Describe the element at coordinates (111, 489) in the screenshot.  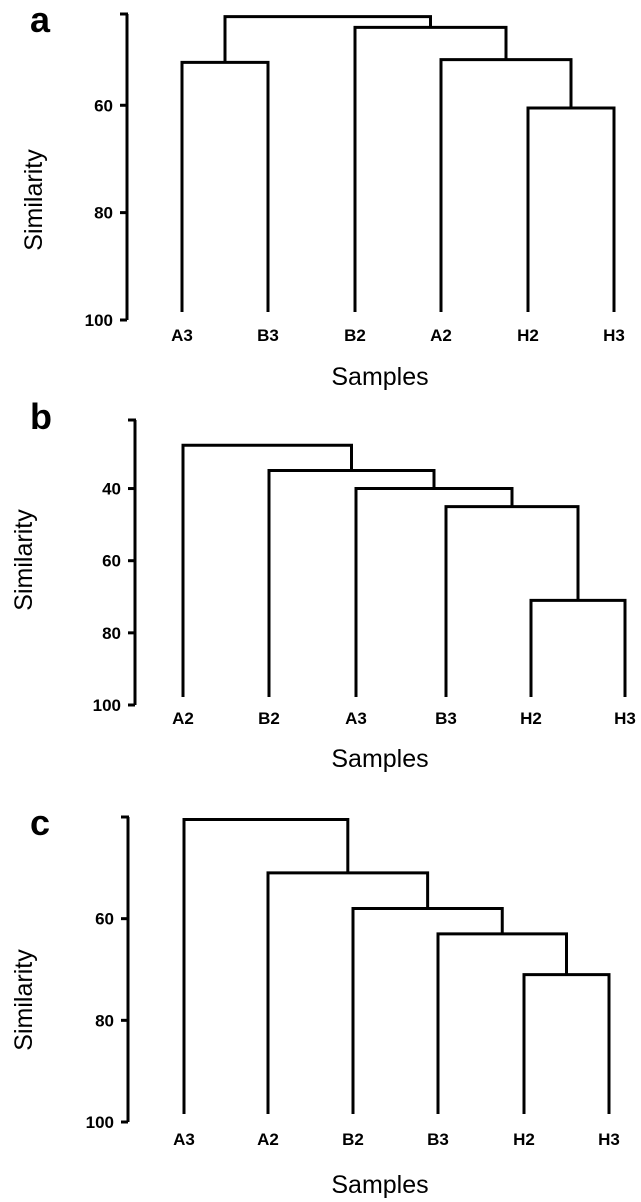
I see `y-tick-label: 40` at that location.